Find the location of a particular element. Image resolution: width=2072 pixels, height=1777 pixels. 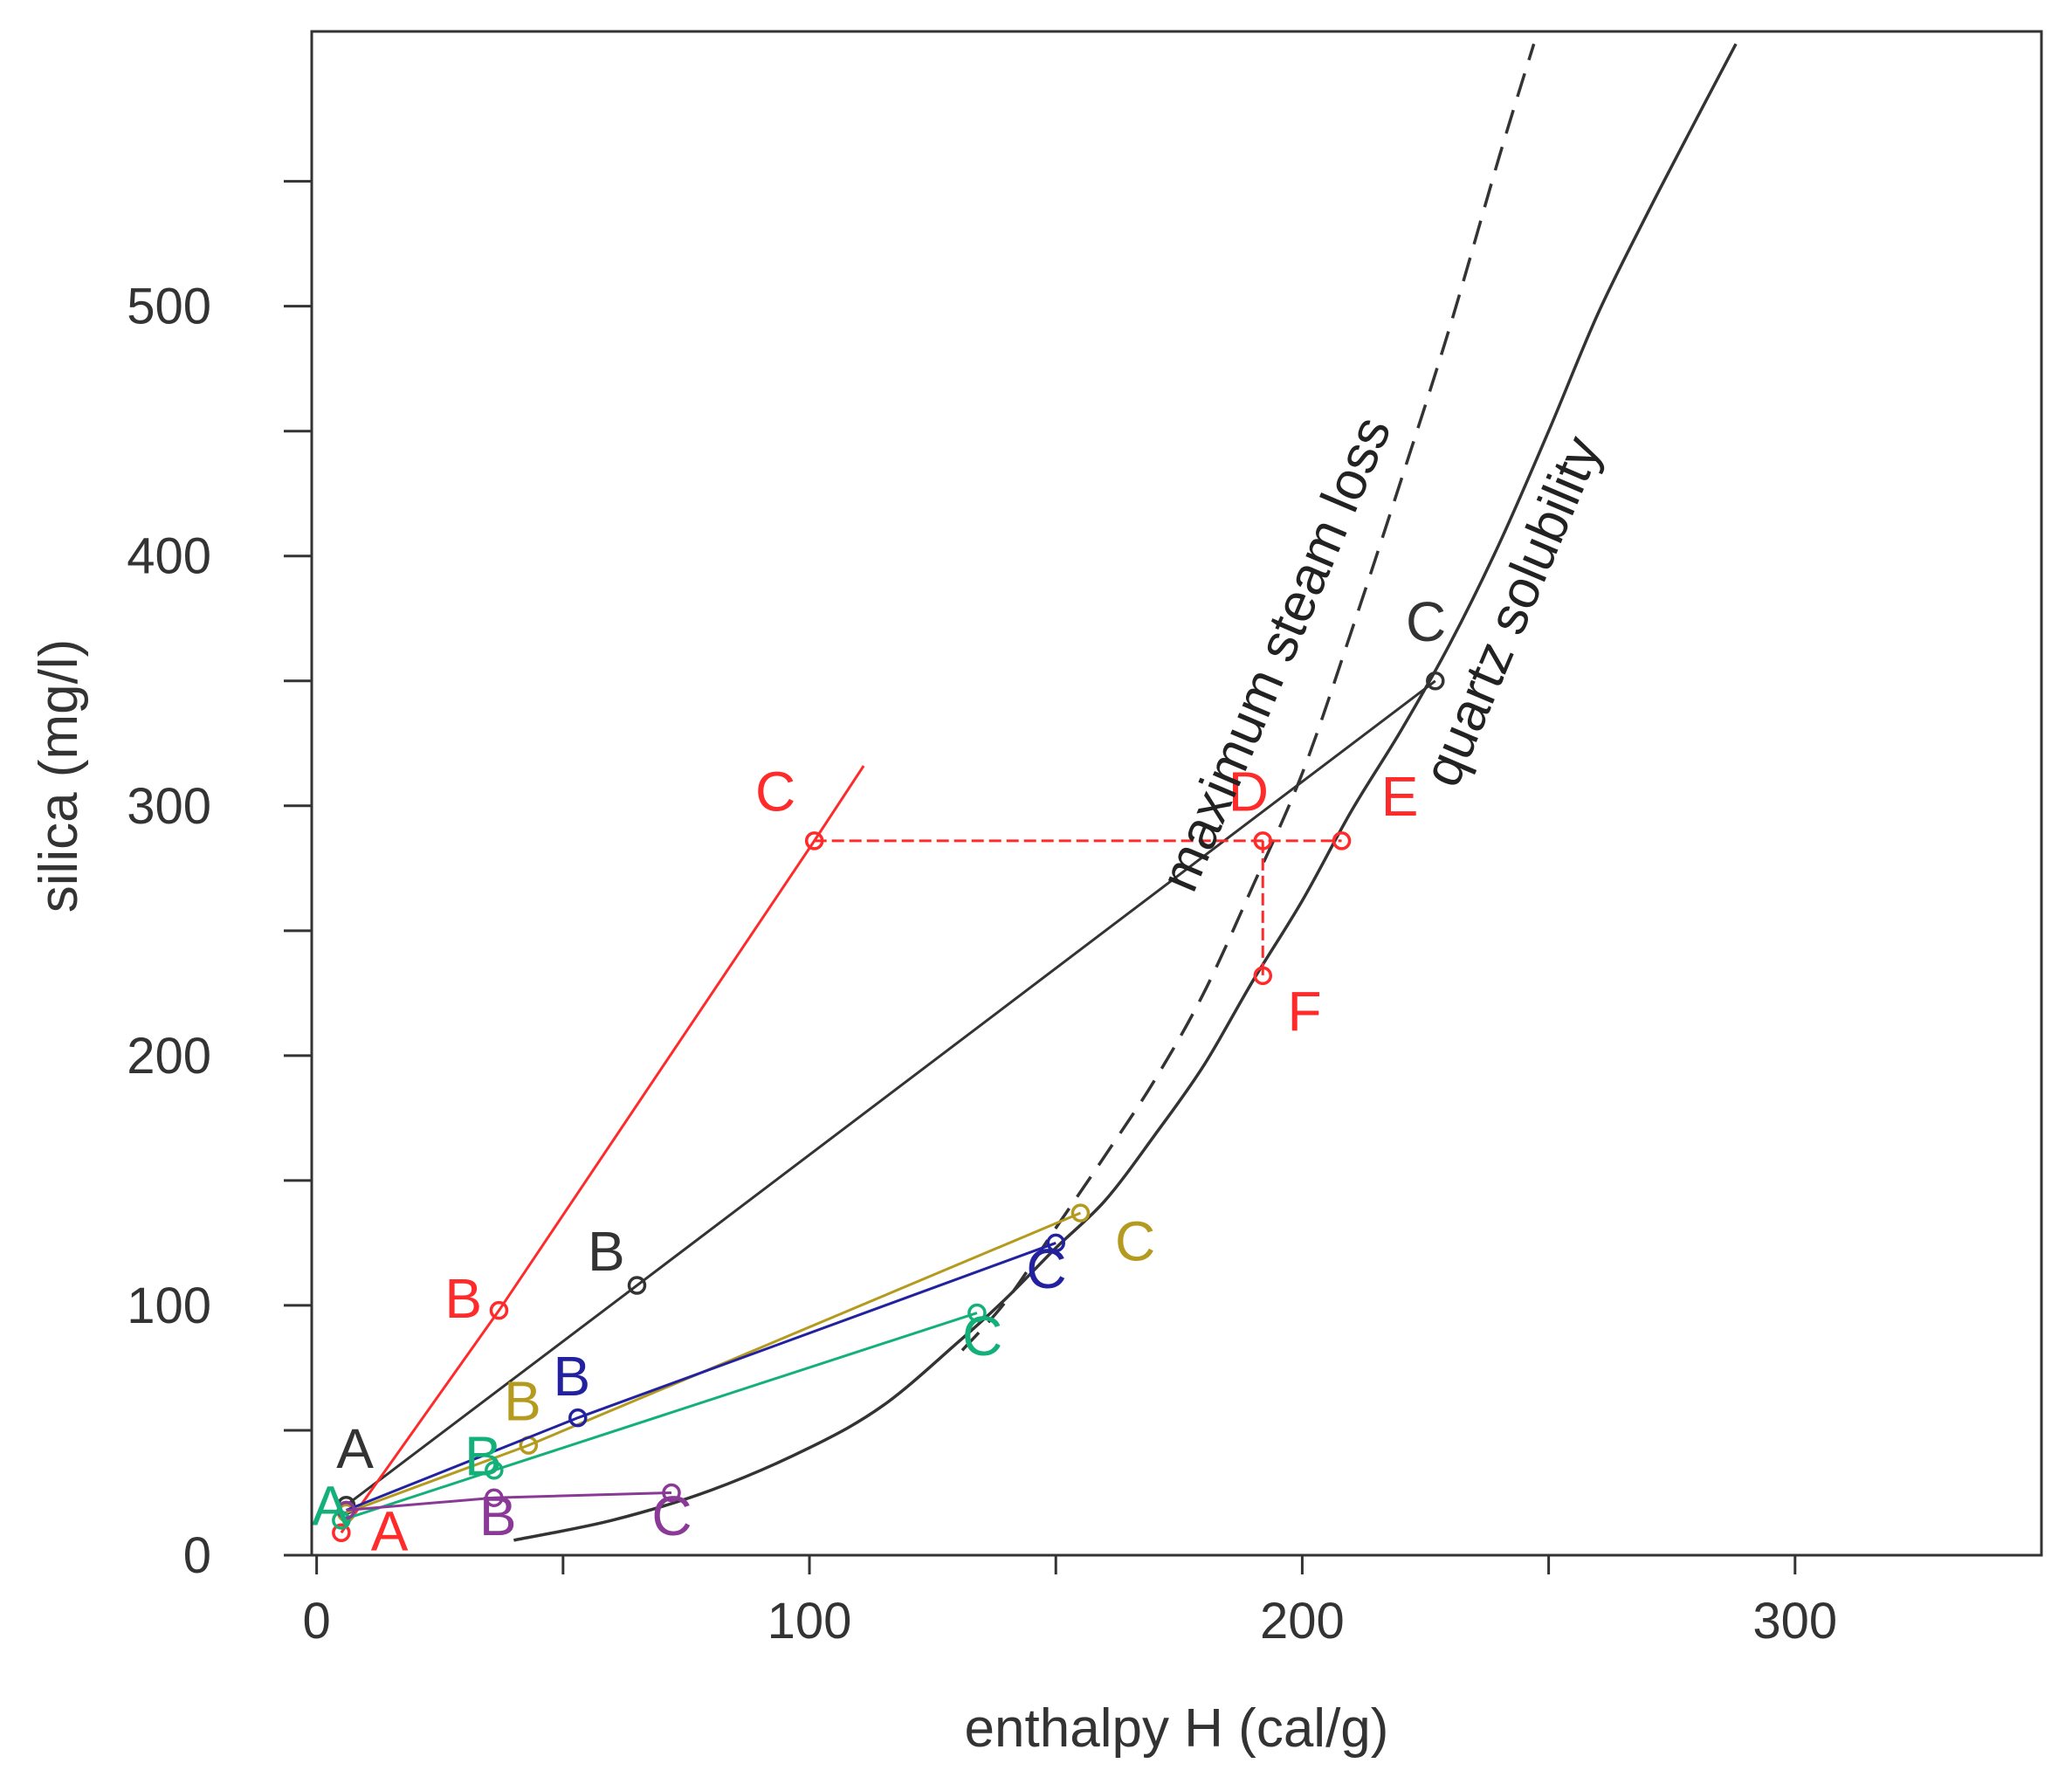

series-line-blue is located at coordinates (701, 1377).